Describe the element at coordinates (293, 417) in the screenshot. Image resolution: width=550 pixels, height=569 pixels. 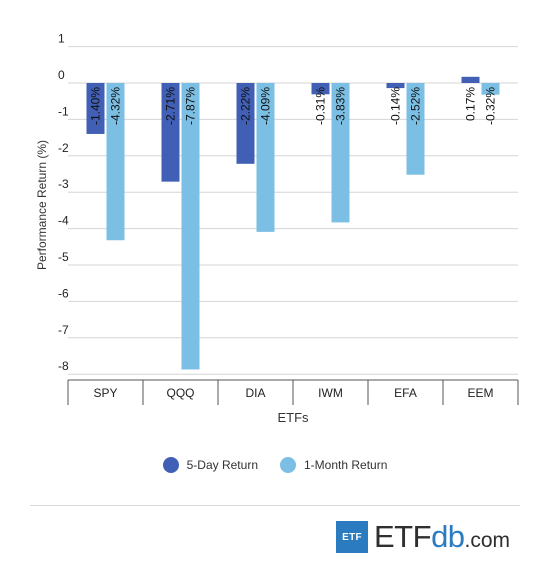
I see `x-axis-title: ETFs` at that location.